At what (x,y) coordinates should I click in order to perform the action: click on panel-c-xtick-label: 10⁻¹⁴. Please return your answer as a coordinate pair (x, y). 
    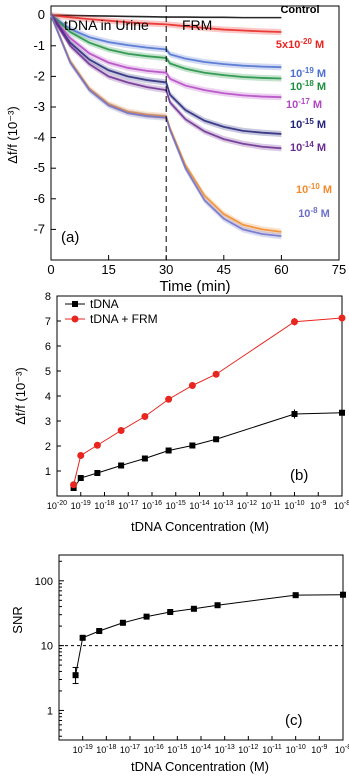
    Looking at the image, I should click on (201, 749).